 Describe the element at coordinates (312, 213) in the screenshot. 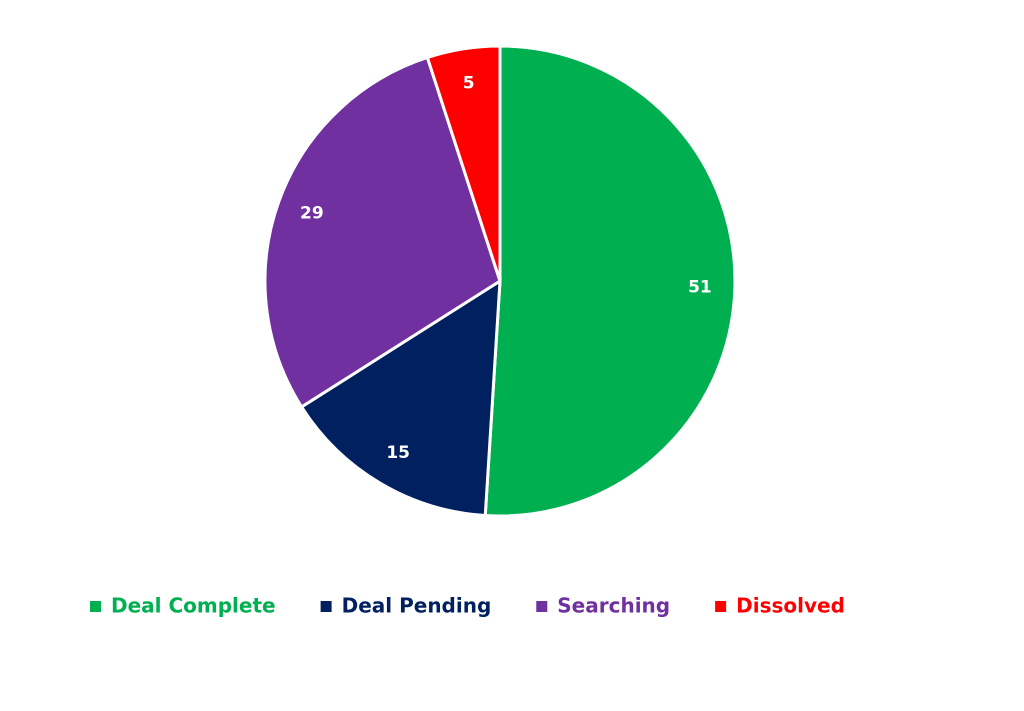

I see `data-label: 29` at that location.